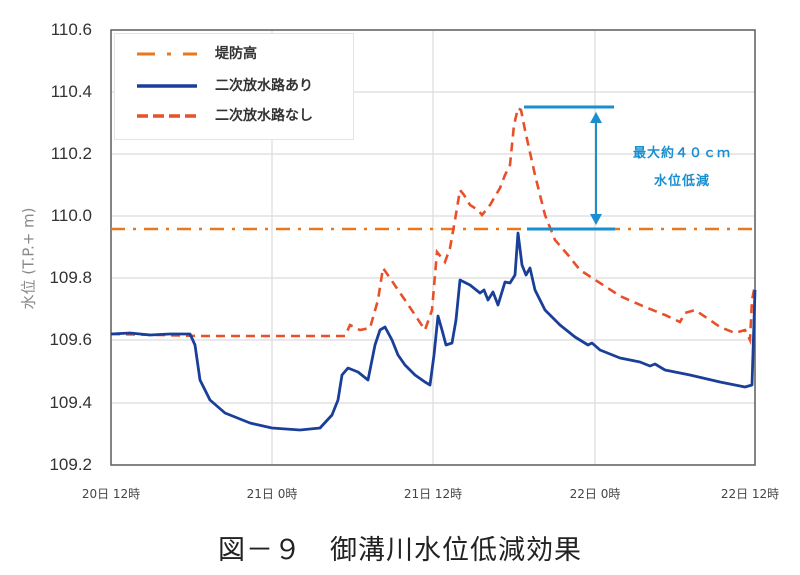  Describe the element at coordinates (28, 258) in the screenshot. I see `y-axis-title: 水位 (T.P.+ m)` at that location.